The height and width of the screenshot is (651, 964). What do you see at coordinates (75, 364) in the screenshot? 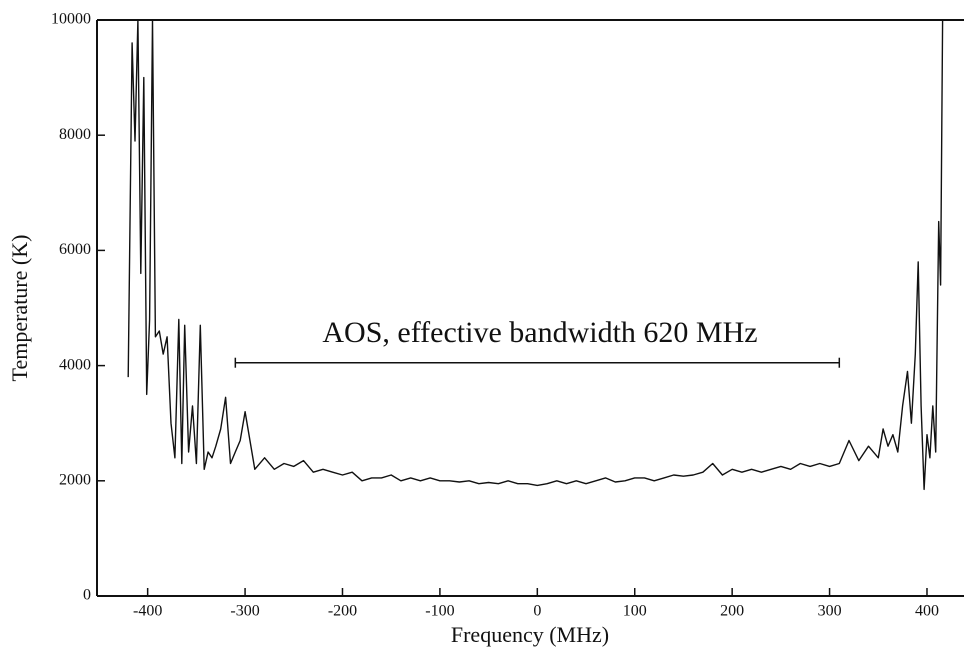
I see `y-tick-label: 4000` at bounding box center [75, 364].